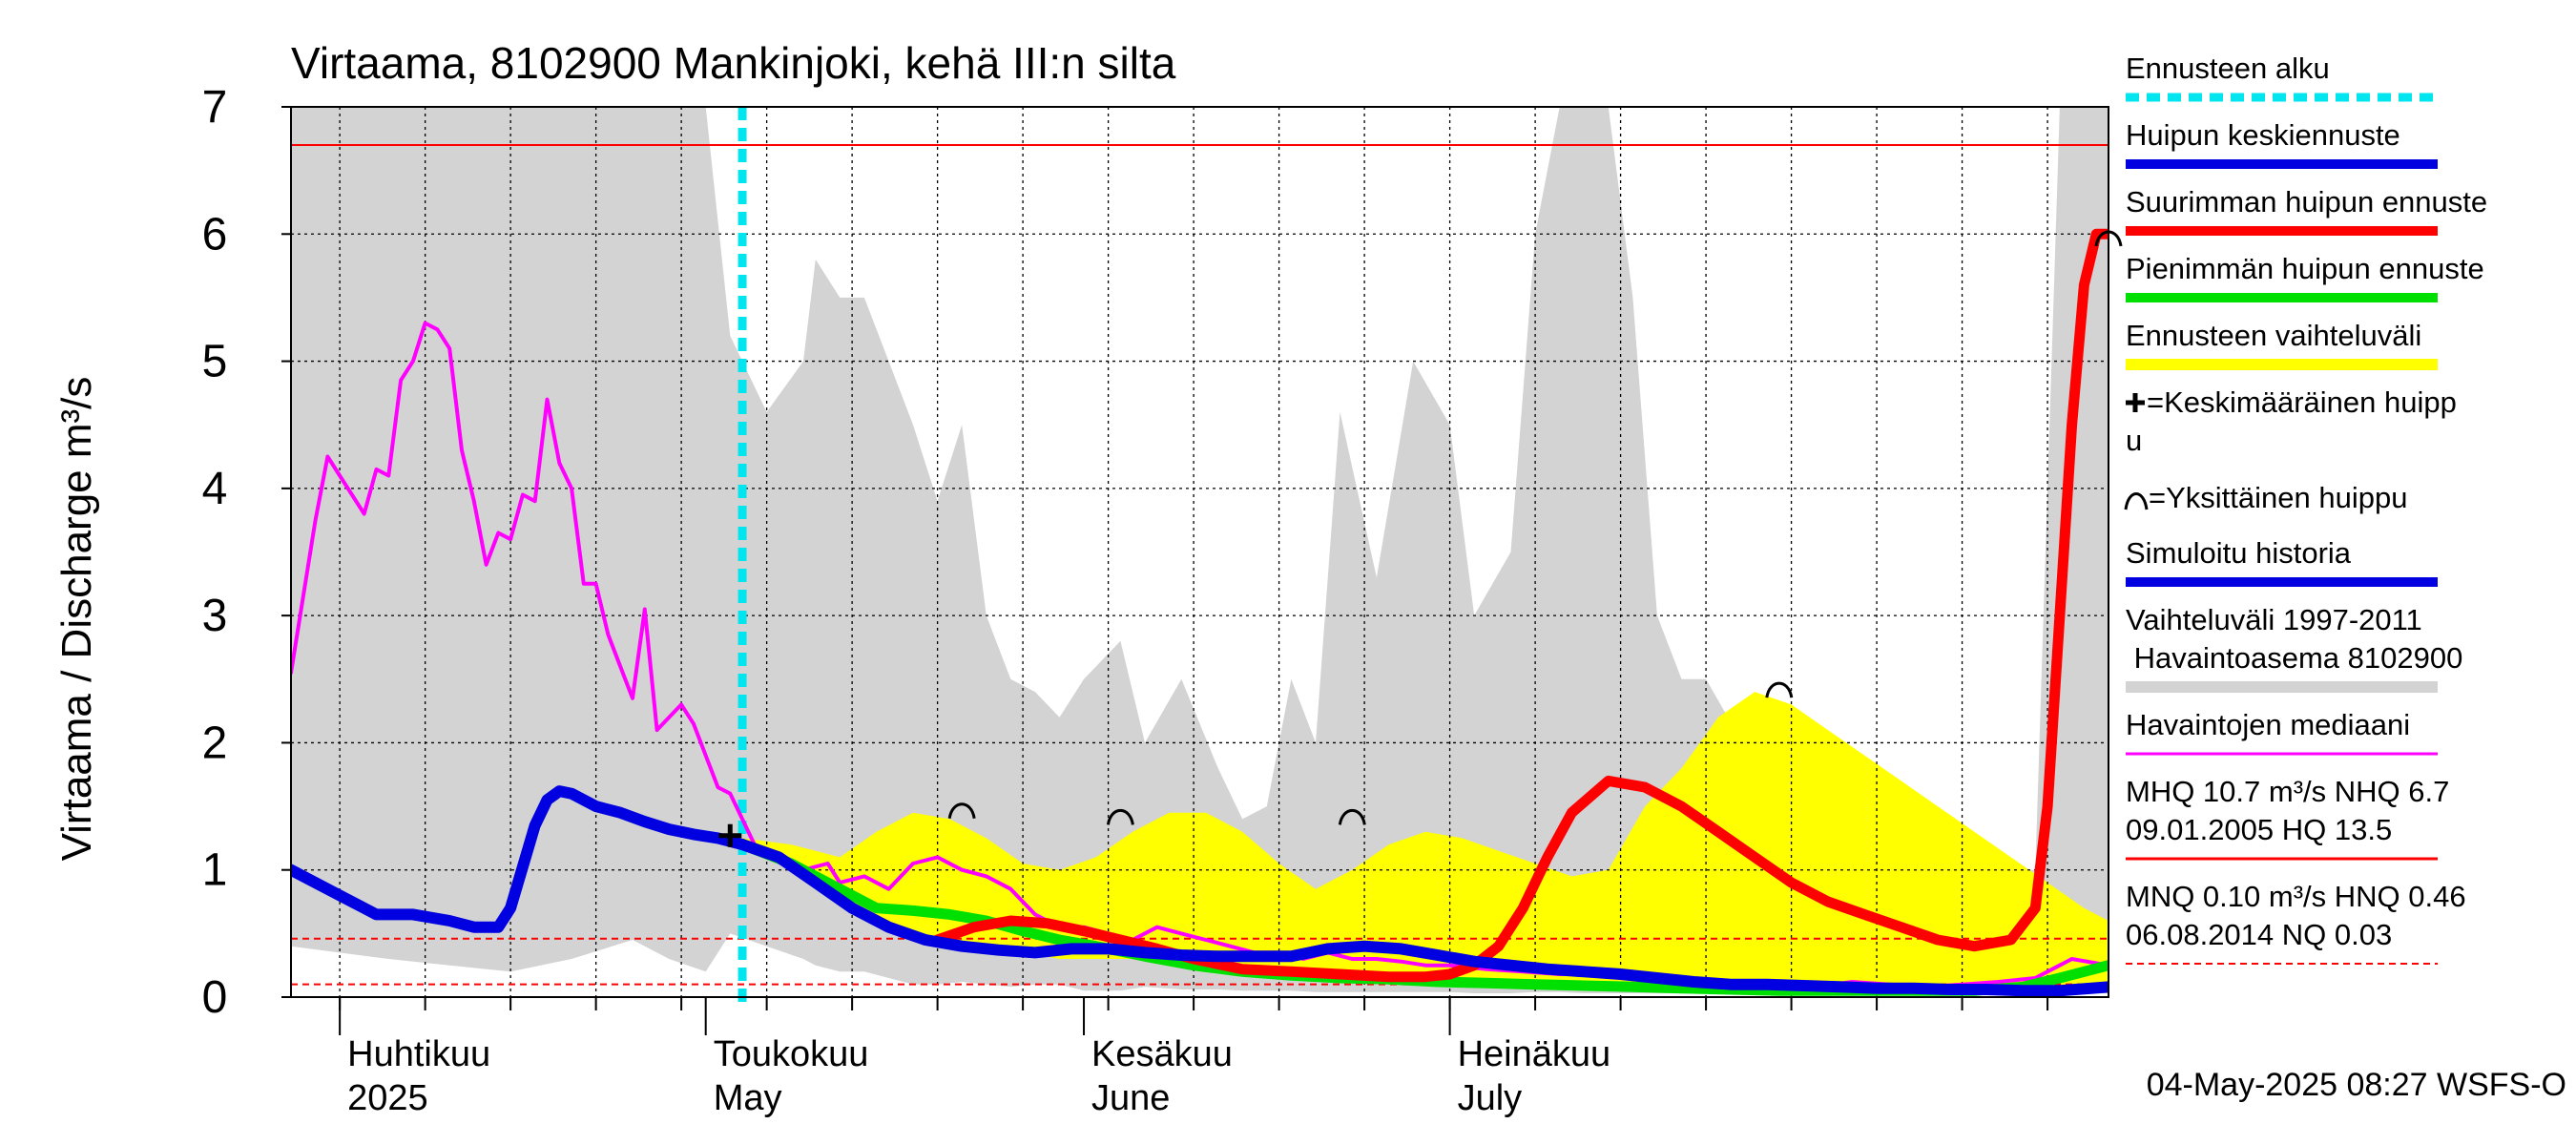 The width and height of the screenshot is (2576, 1145). Describe the element at coordinates (215, 997) in the screenshot. I see `y-tick-label: 0` at that location.